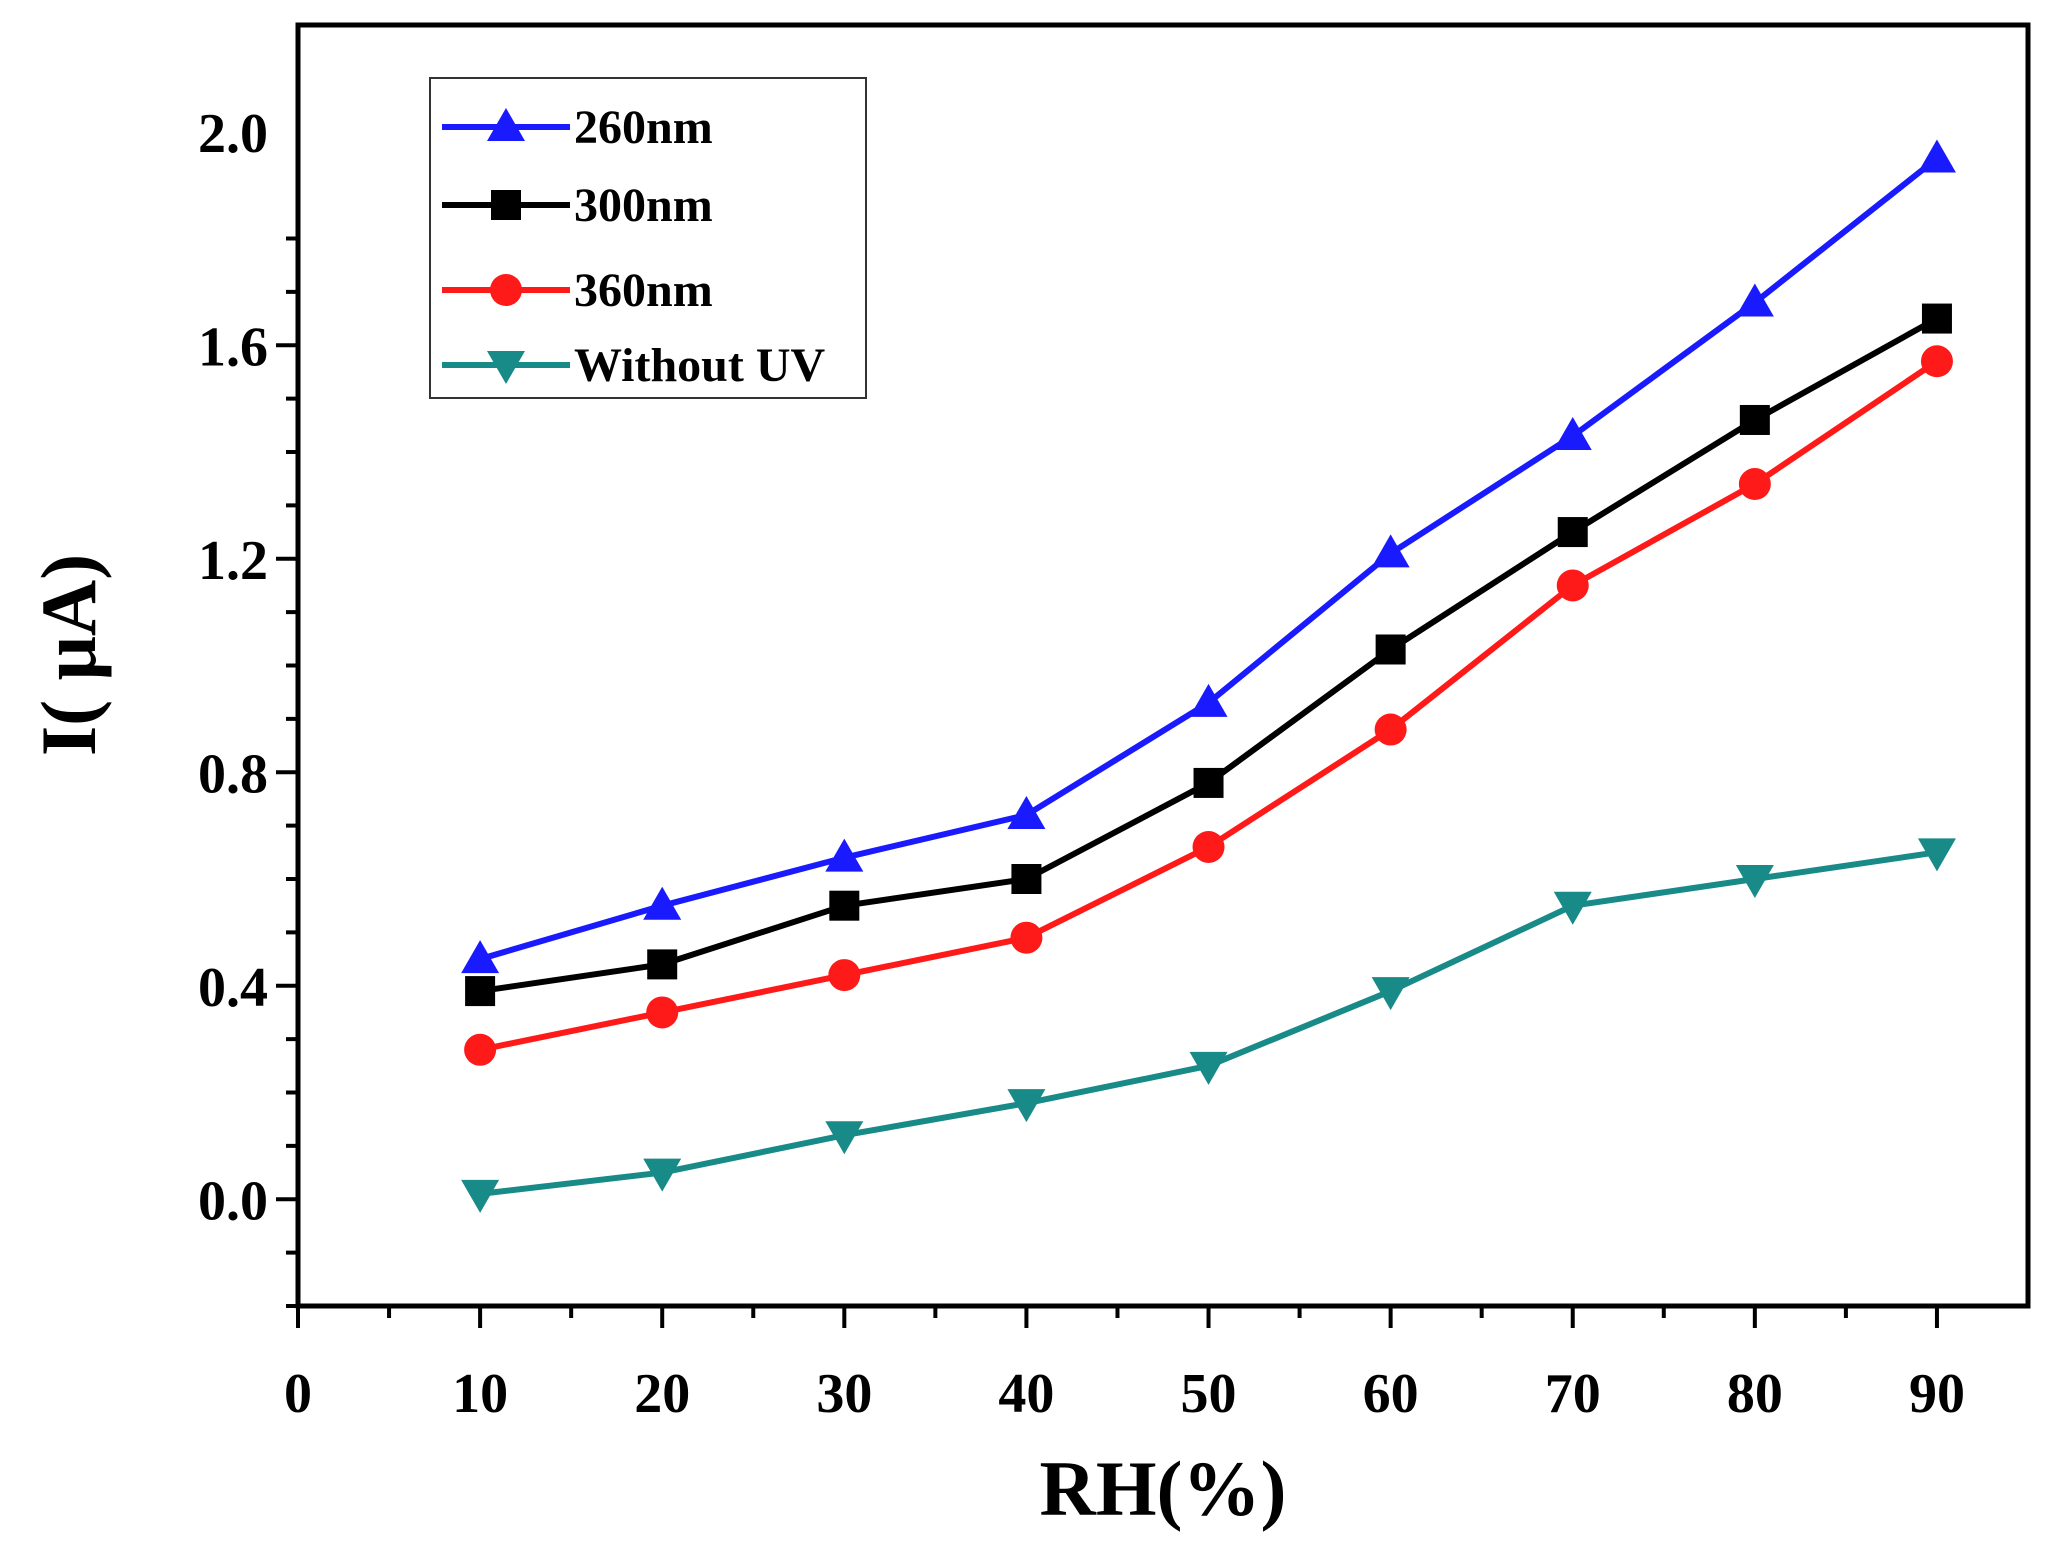 The image size is (2048, 1557). I want to click on x-axis-title: RH(%), so click(1163, 1488).